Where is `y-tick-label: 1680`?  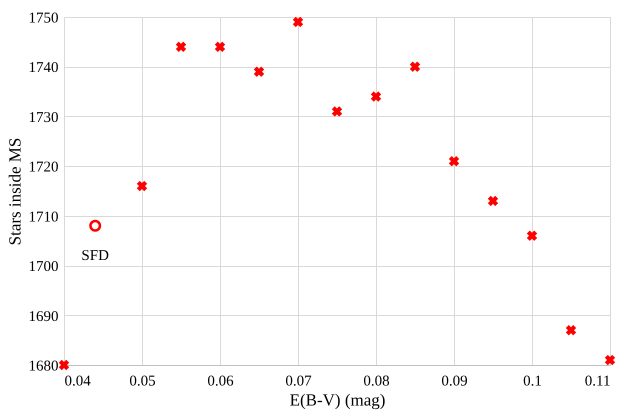
y-tick-label: 1680 is located at coordinates (43, 366).